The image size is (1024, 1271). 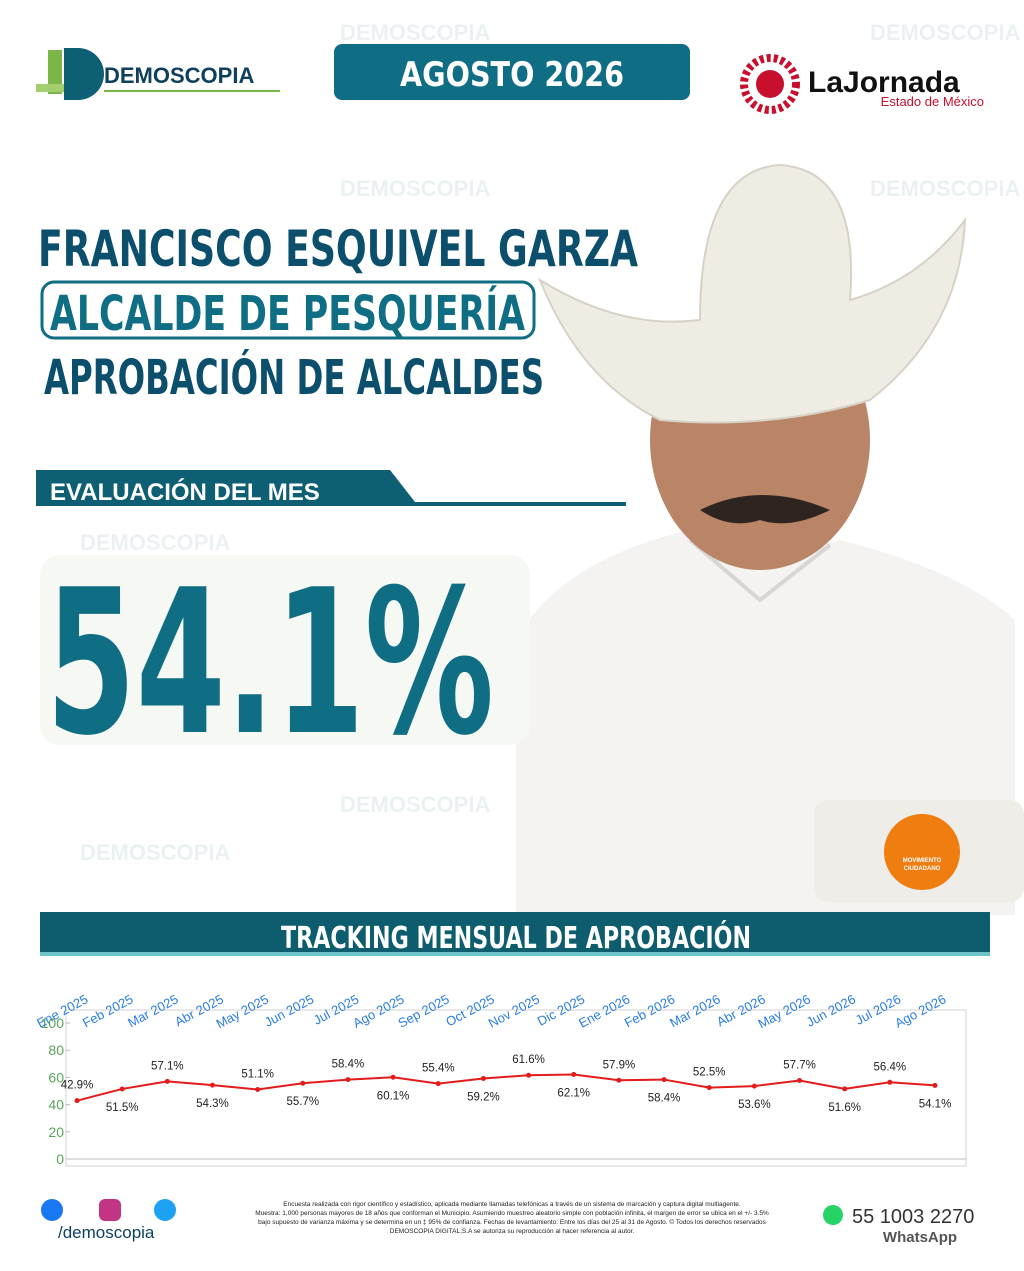 I want to click on phone: 55 1003 2270, so click(x=913, y=1217).